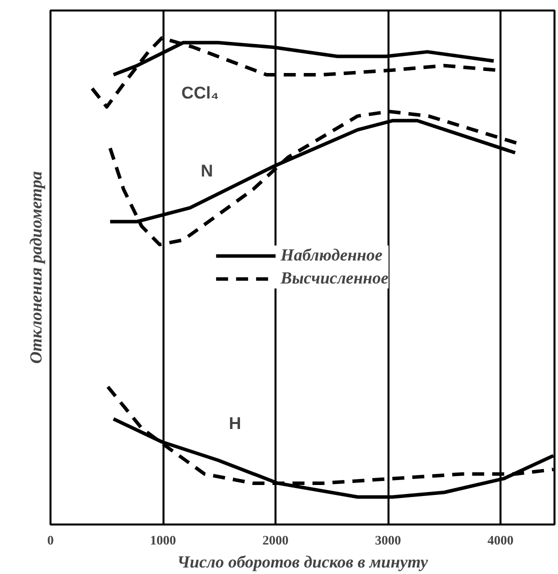 The image size is (558, 574). Describe the element at coordinates (207, 171) in the screenshot. I see `annotation: N` at that location.